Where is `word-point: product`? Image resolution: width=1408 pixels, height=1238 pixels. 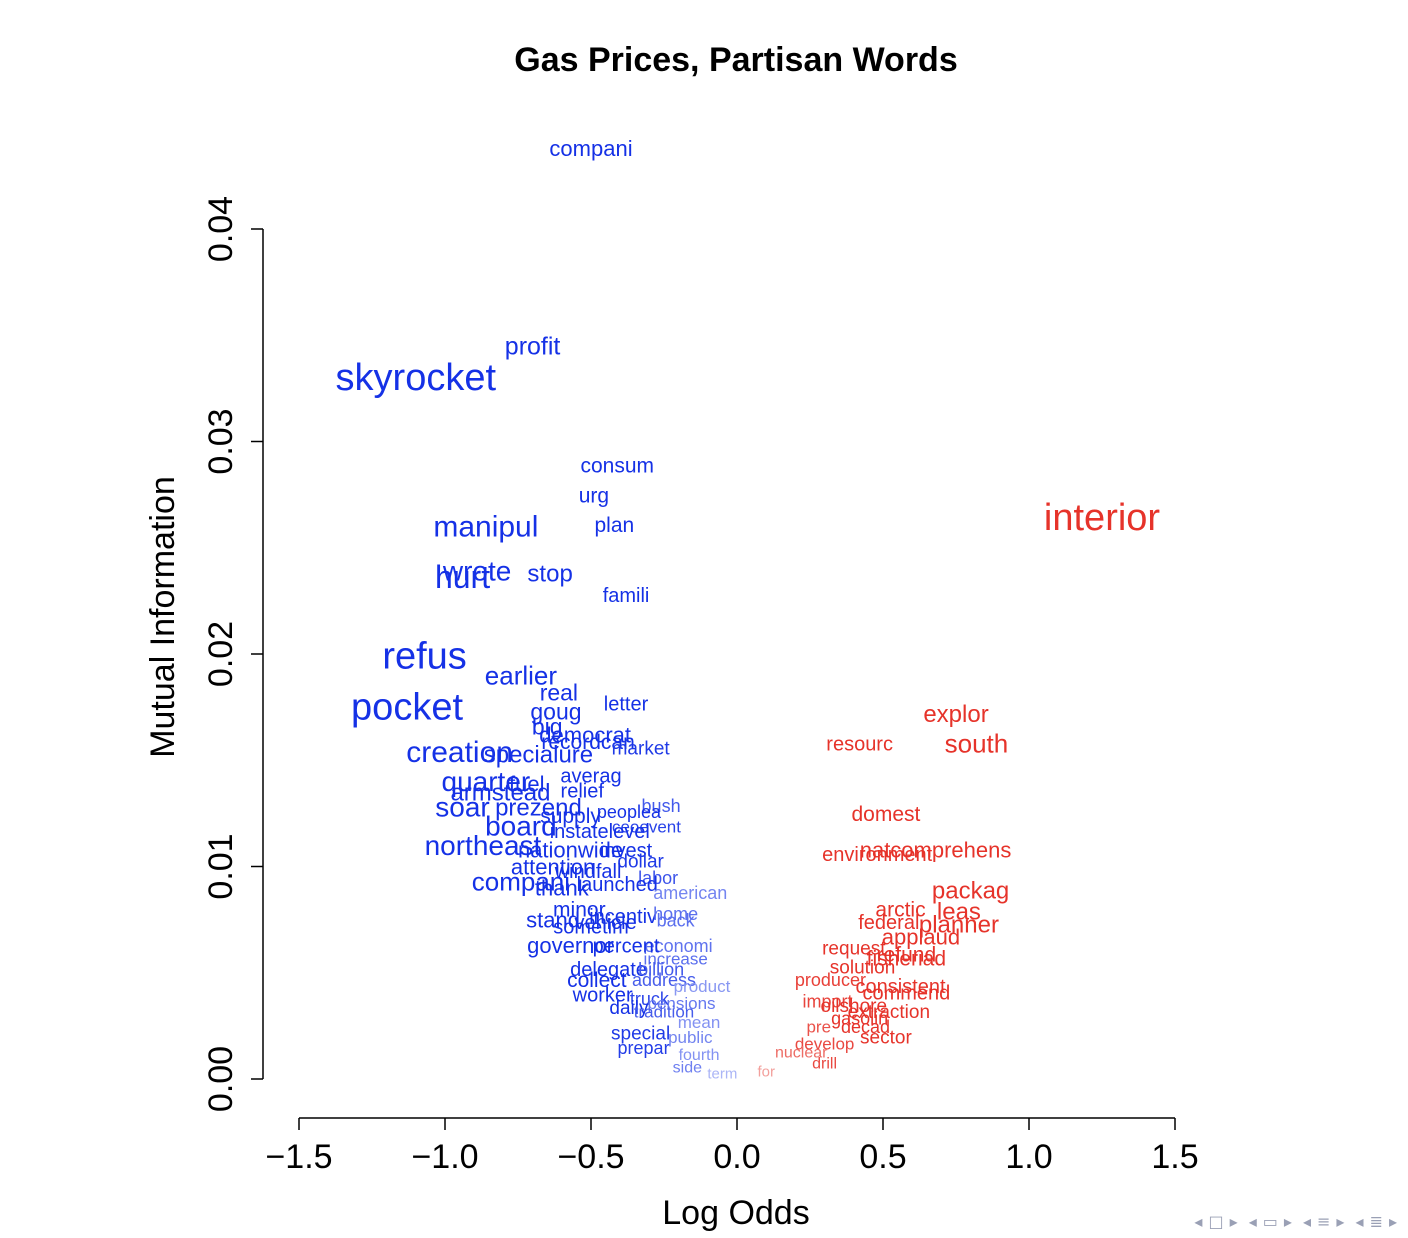 word-point: product is located at coordinates (702, 986).